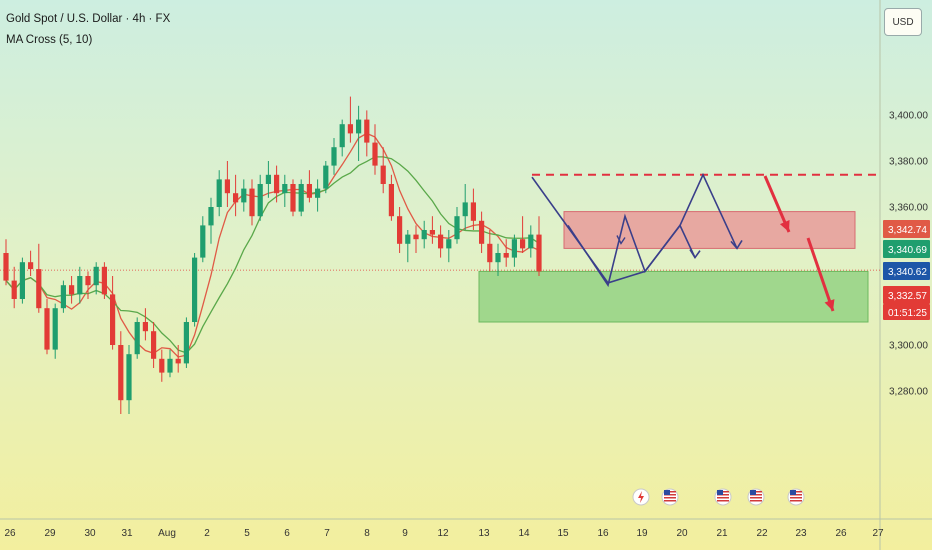 This screenshot has height=550, width=932. I want to click on x-tick-label: 12, so click(443, 533).